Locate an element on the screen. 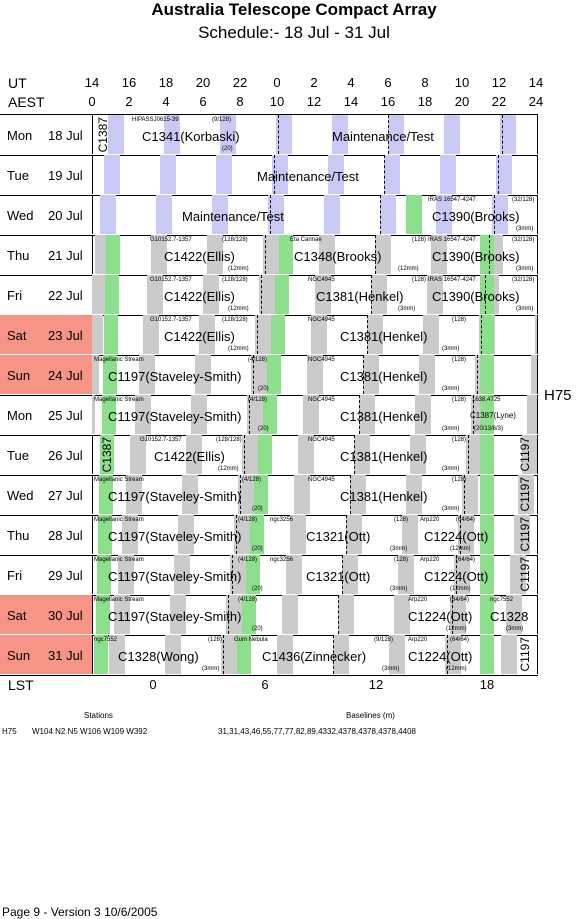 This screenshot has width=588, height=919. day-name: Fri is located at coordinates (15, 295).